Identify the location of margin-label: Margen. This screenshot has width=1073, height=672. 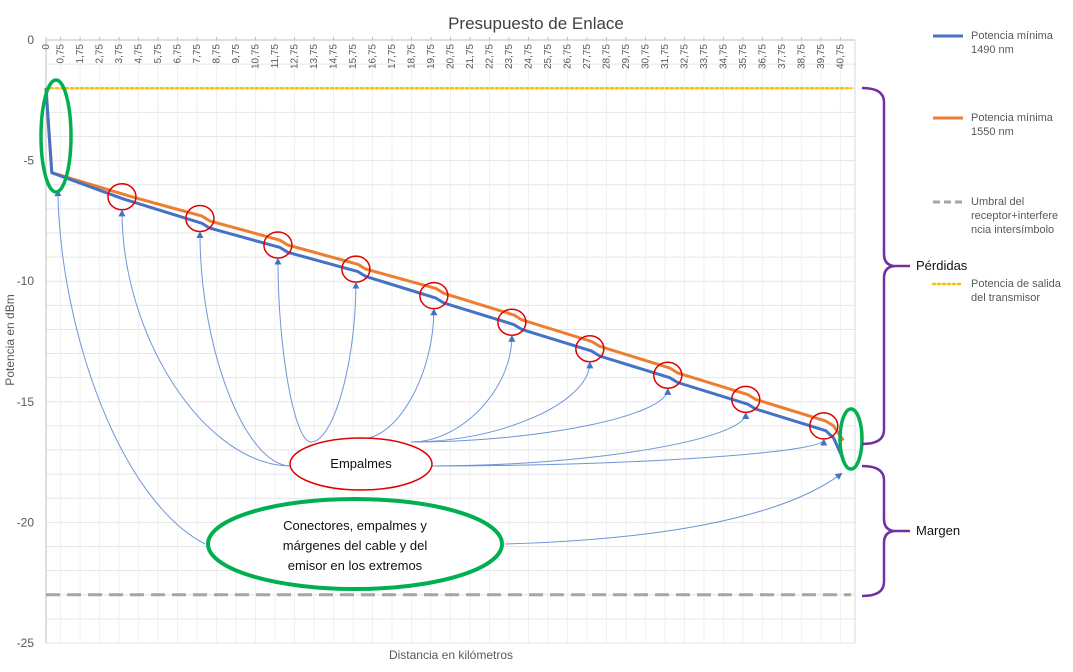
(938, 530).